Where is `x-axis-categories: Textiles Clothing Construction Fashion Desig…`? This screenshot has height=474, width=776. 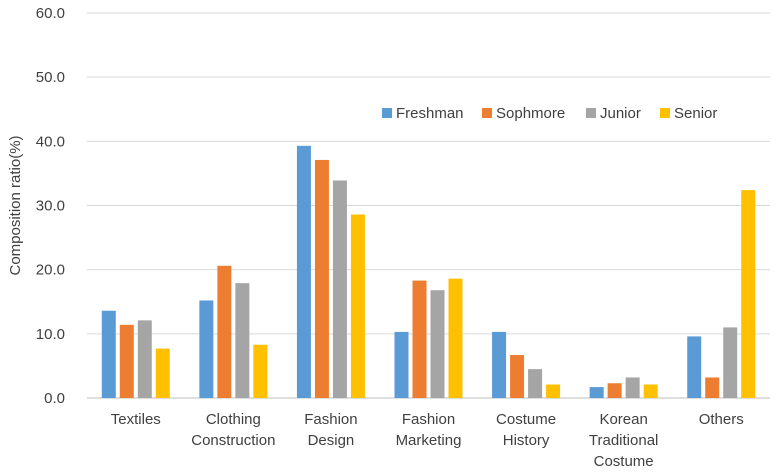 x-axis-categories: Textiles Clothing Construction Fashion Desig… is located at coordinates (427, 440).